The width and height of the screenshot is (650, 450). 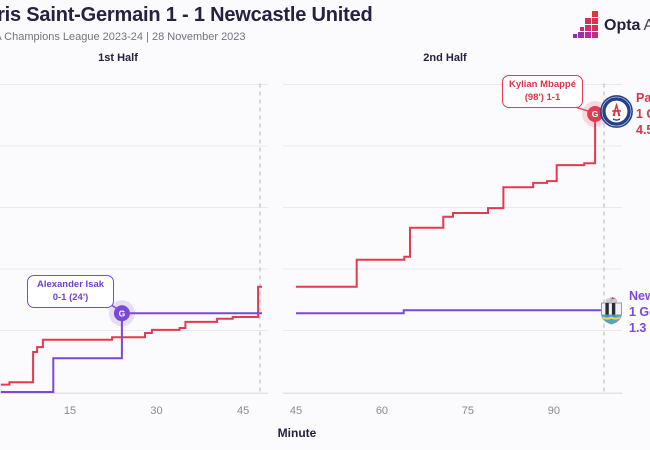 What do you see at coordinates (622, 25) in the screenshot?
I see `logo-word-opta: Opta` at bounding box center [622, 25].